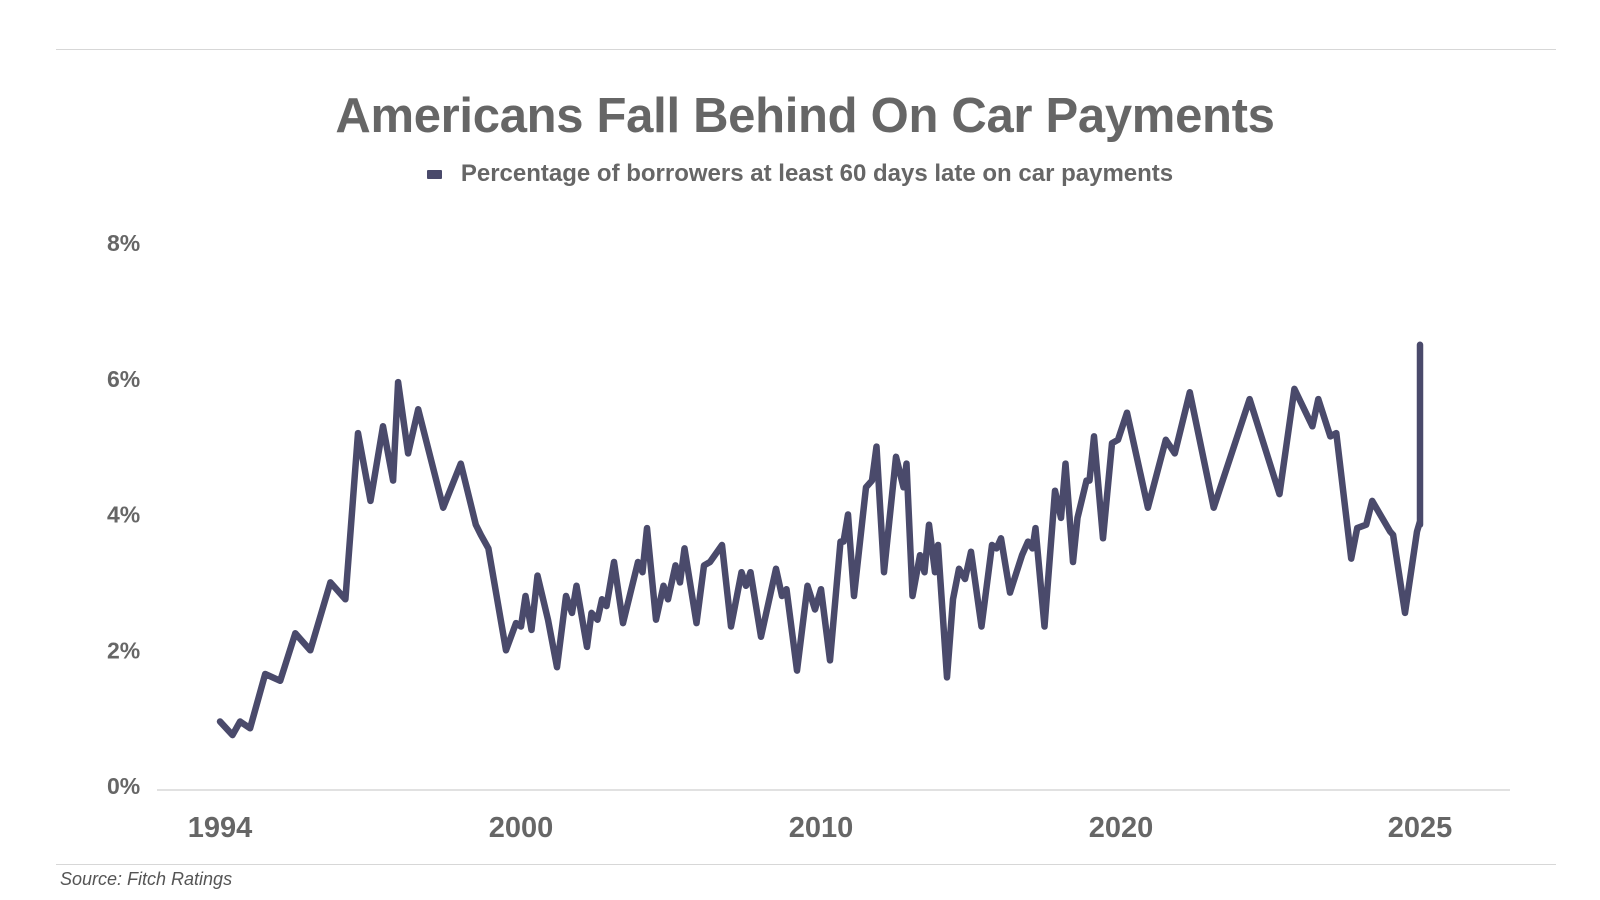  What do you see at coordinates (806, 864) in the screenshot?
I see `bottom-divider` at bounding box center [806, 864].